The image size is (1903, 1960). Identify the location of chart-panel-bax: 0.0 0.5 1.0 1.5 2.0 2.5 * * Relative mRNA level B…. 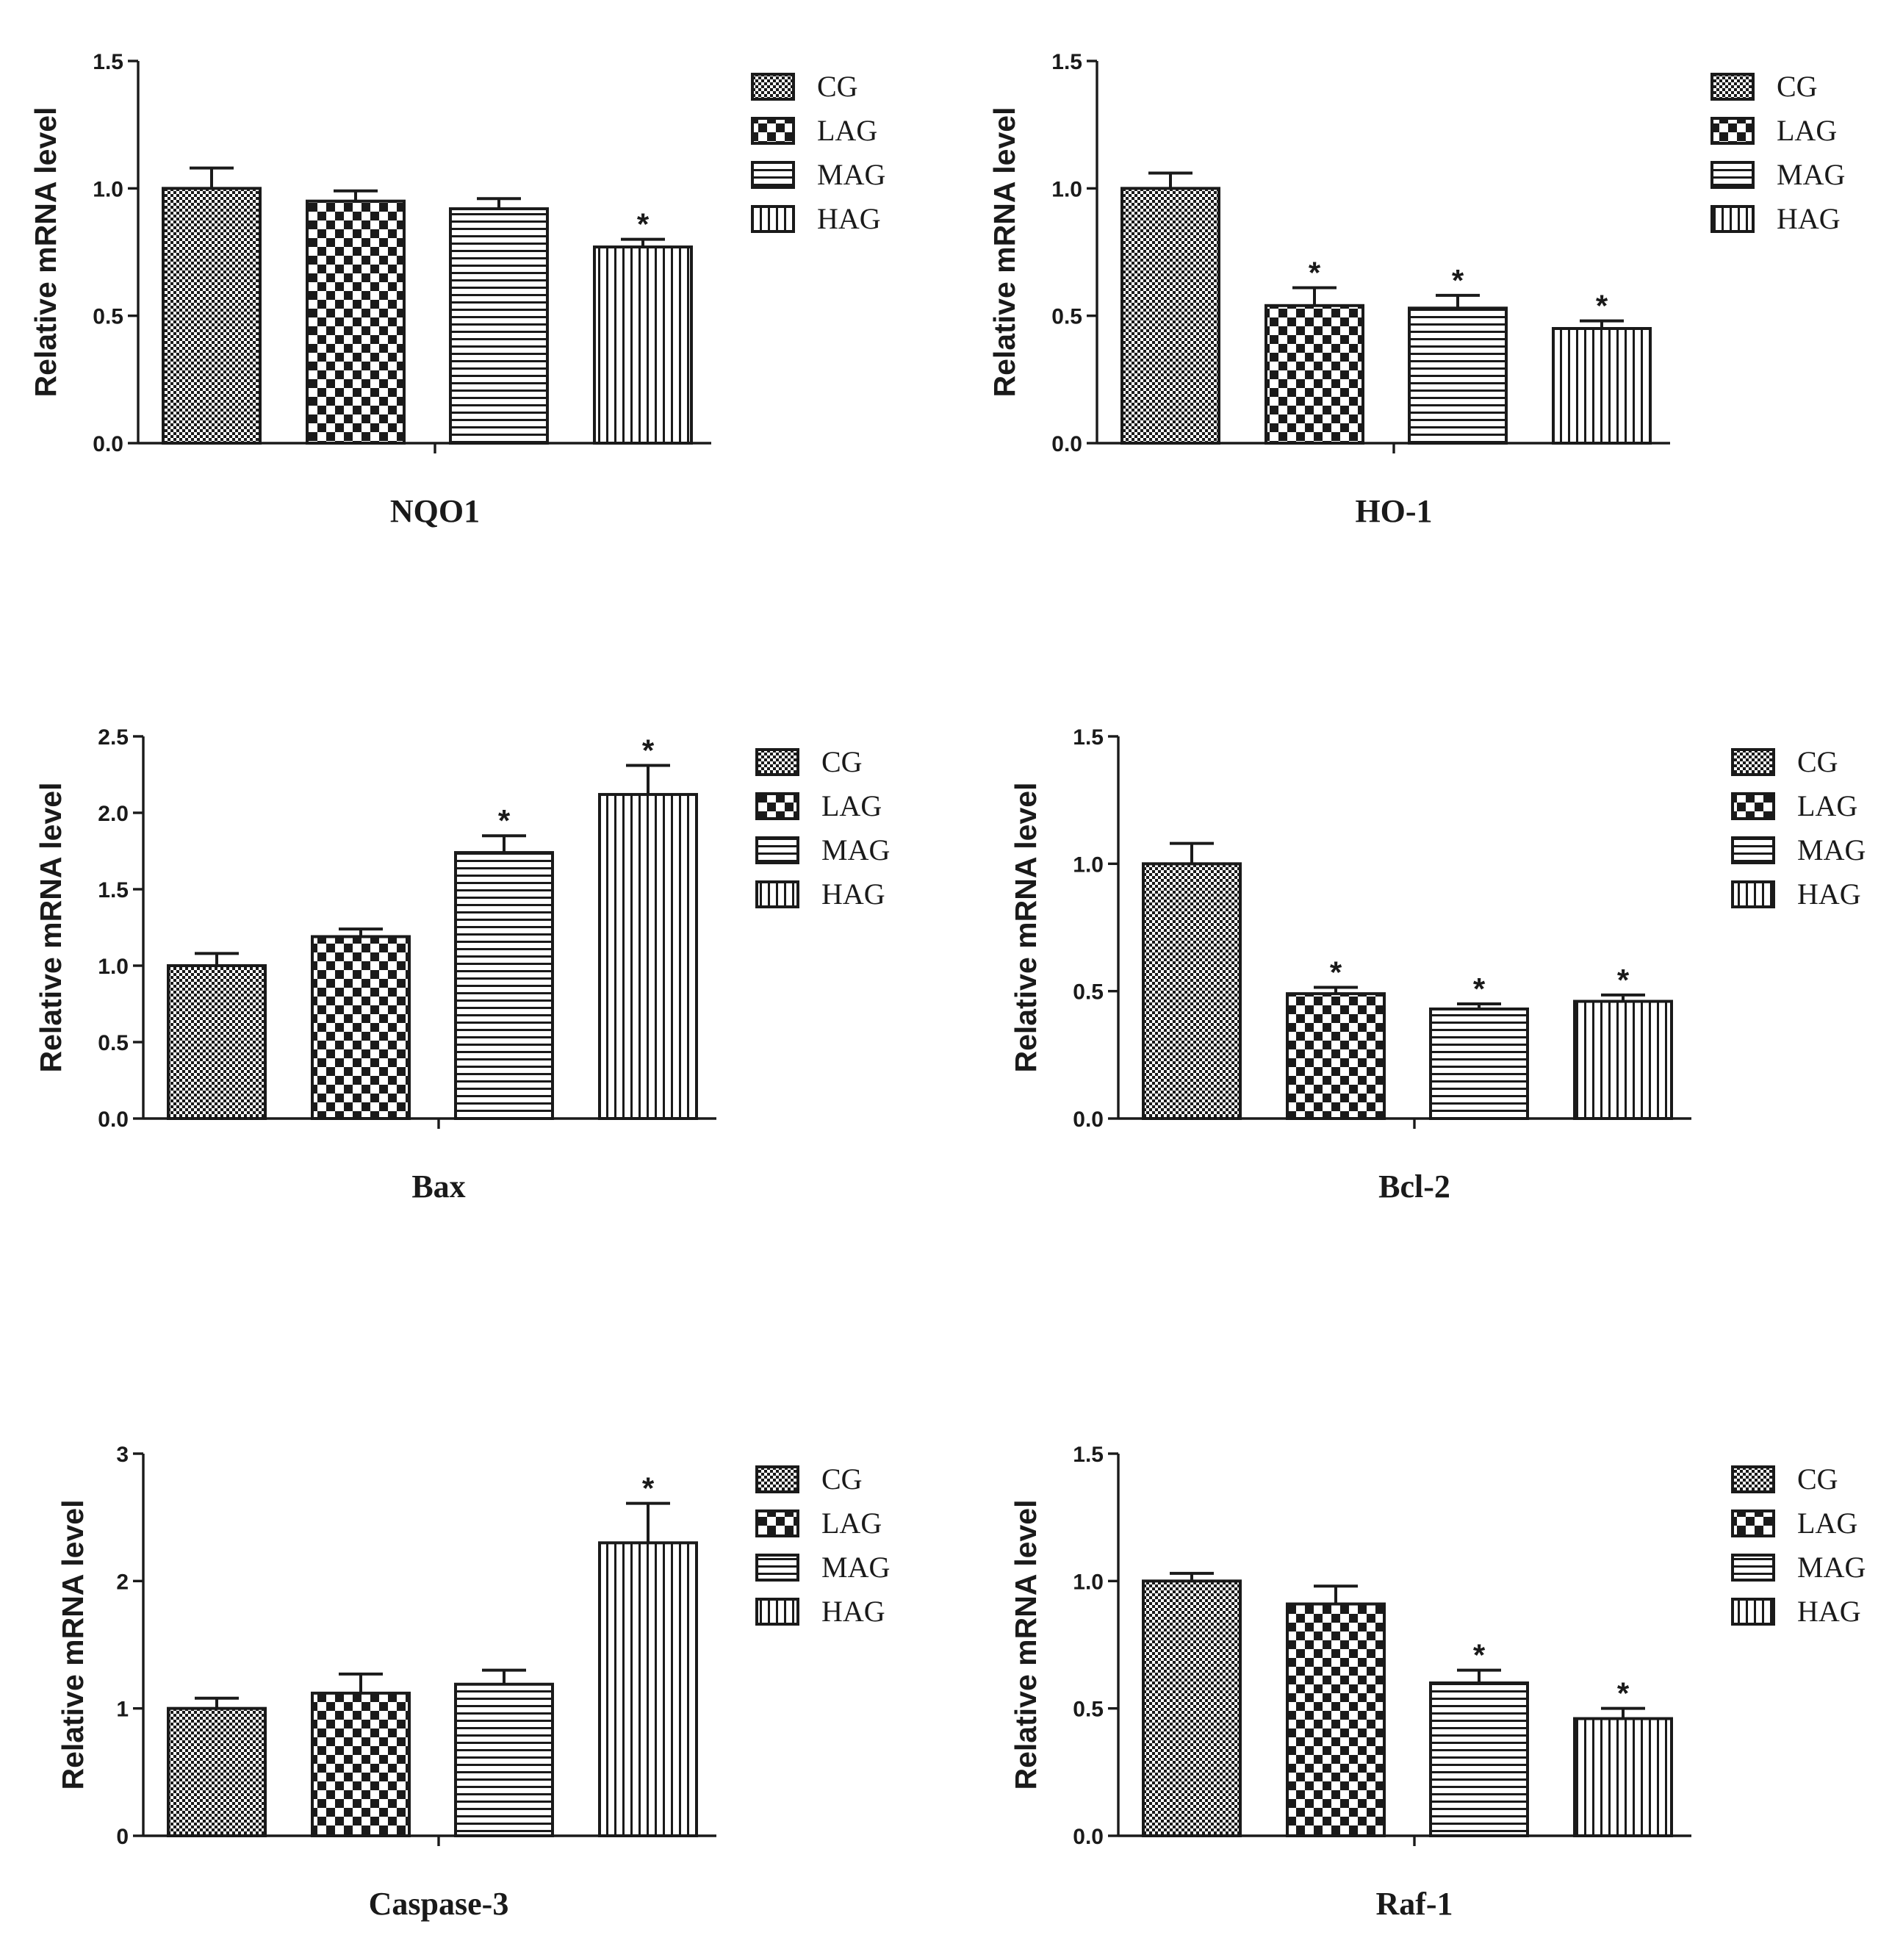
(462, 965).